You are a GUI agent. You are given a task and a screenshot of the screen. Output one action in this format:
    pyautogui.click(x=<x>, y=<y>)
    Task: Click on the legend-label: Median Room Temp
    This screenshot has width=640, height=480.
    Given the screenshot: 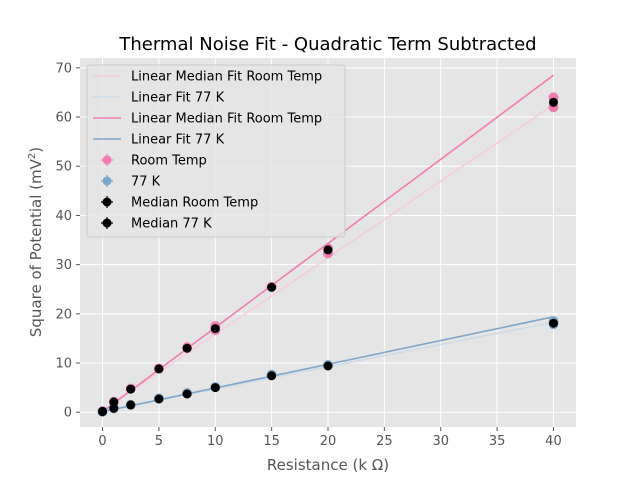 What is the action you would take?
    pyautogui.click(x=194, y=203)
    